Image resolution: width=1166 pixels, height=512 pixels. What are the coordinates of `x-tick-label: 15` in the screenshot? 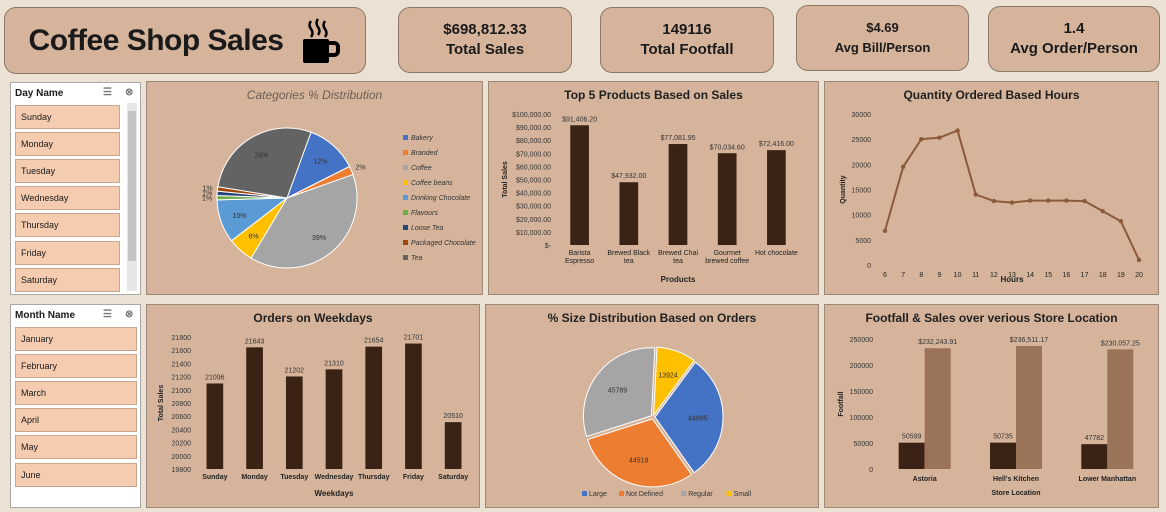 It's located at (1048, 275).